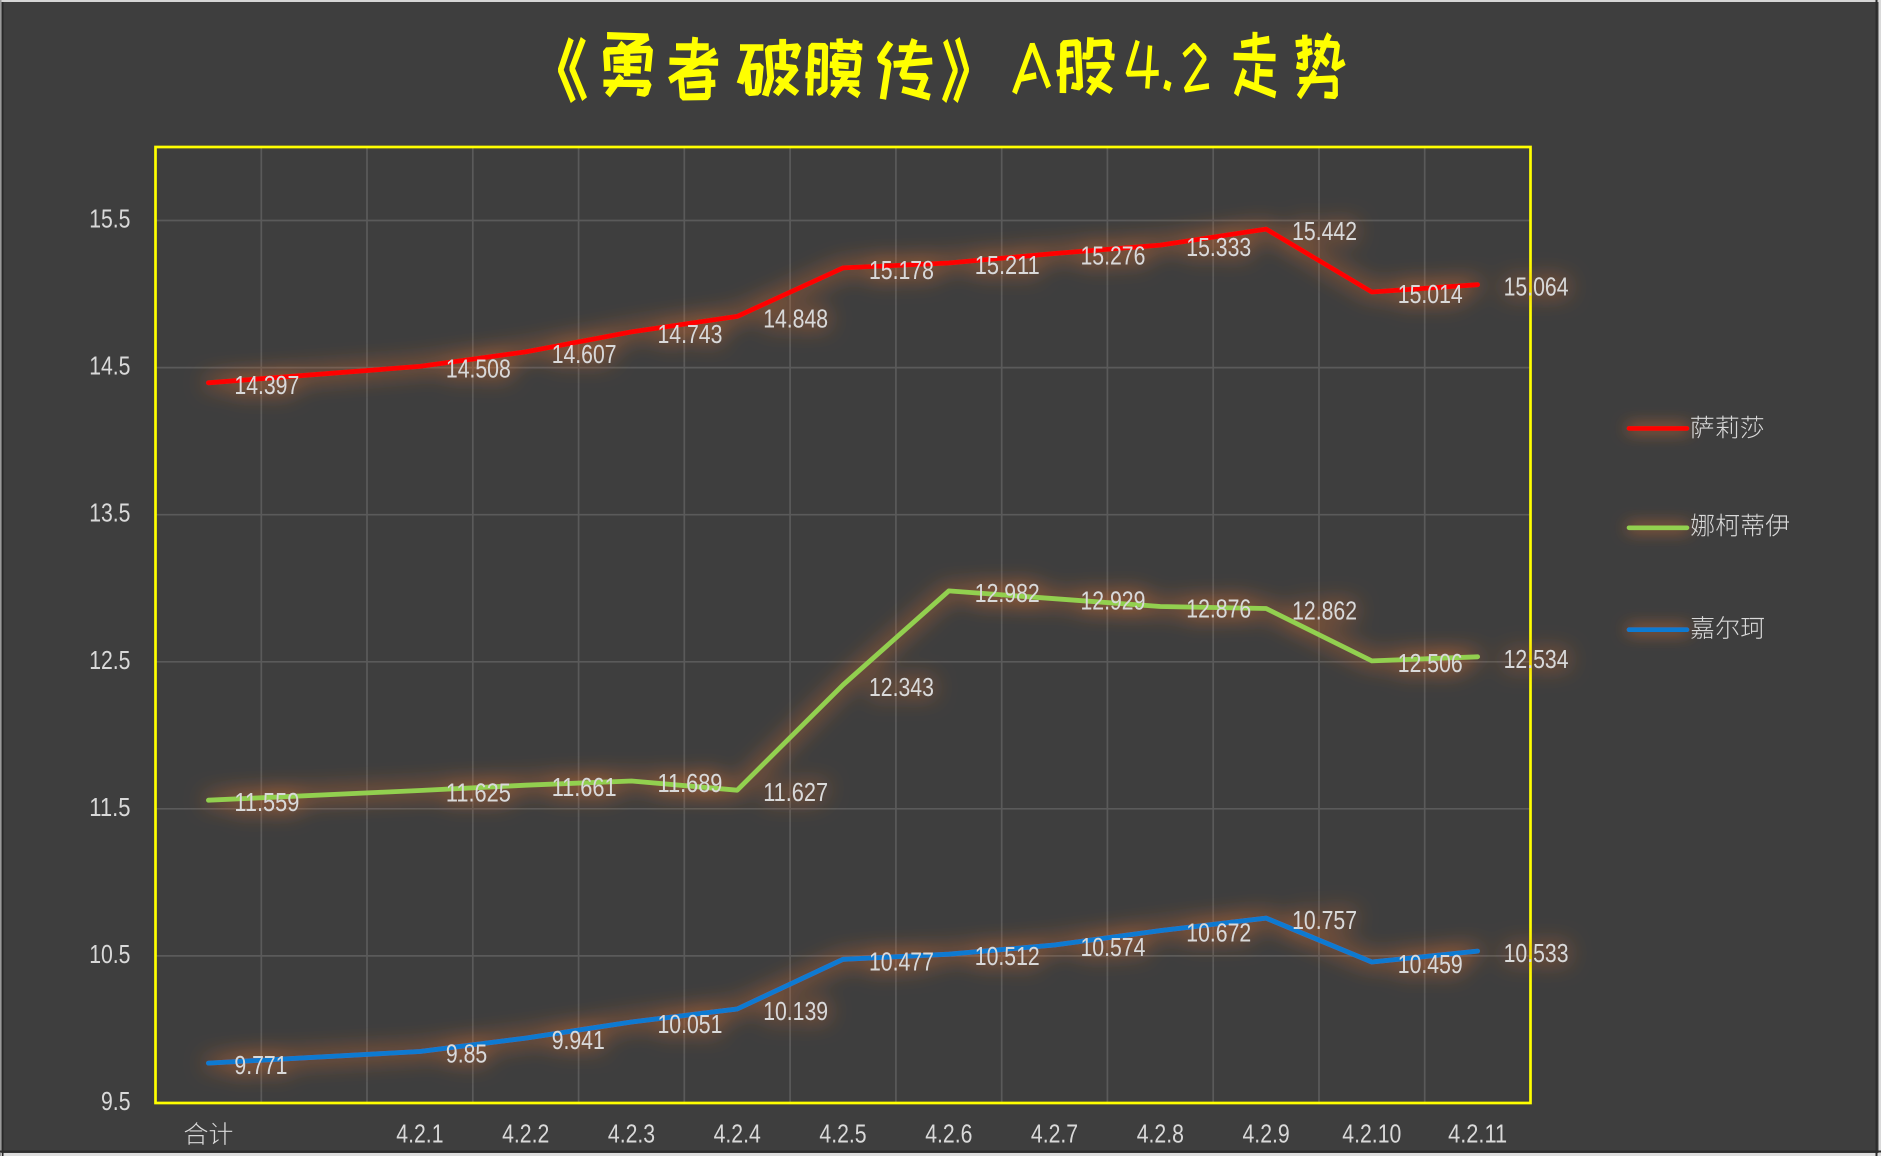 This screenshot has width=1881, height=1156. Describe the element at coordinates (631, 1134) in the screenshot. I see `svg-text: 4.2.3` at that location.